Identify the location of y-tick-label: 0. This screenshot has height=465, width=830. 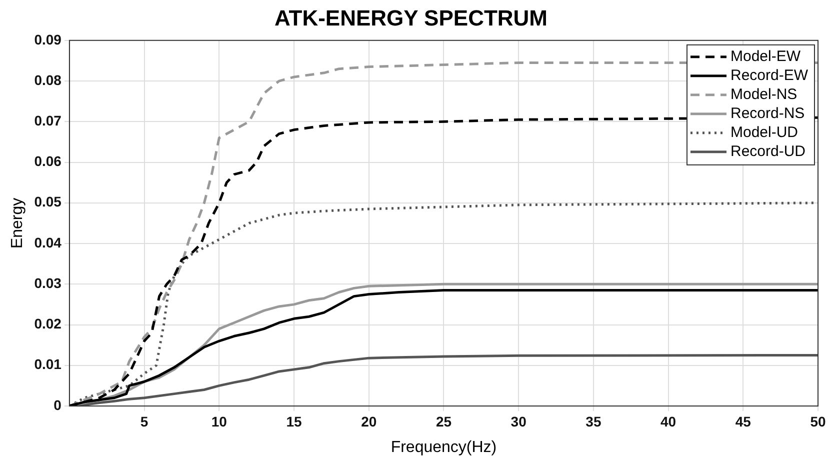
(58, 404).